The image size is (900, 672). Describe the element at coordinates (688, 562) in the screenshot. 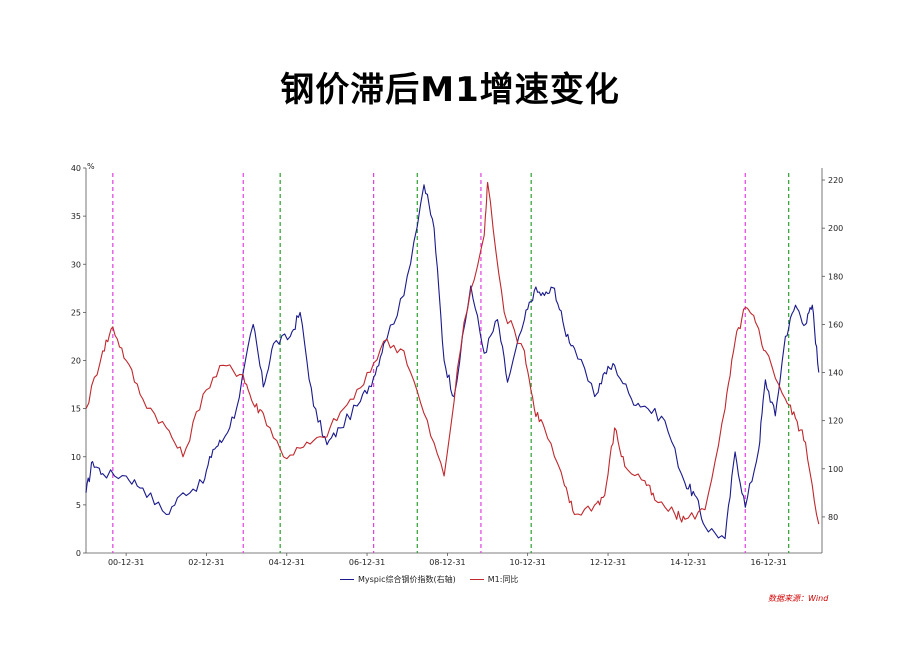

I see `x-tick-label: 14-12-31` at that location.